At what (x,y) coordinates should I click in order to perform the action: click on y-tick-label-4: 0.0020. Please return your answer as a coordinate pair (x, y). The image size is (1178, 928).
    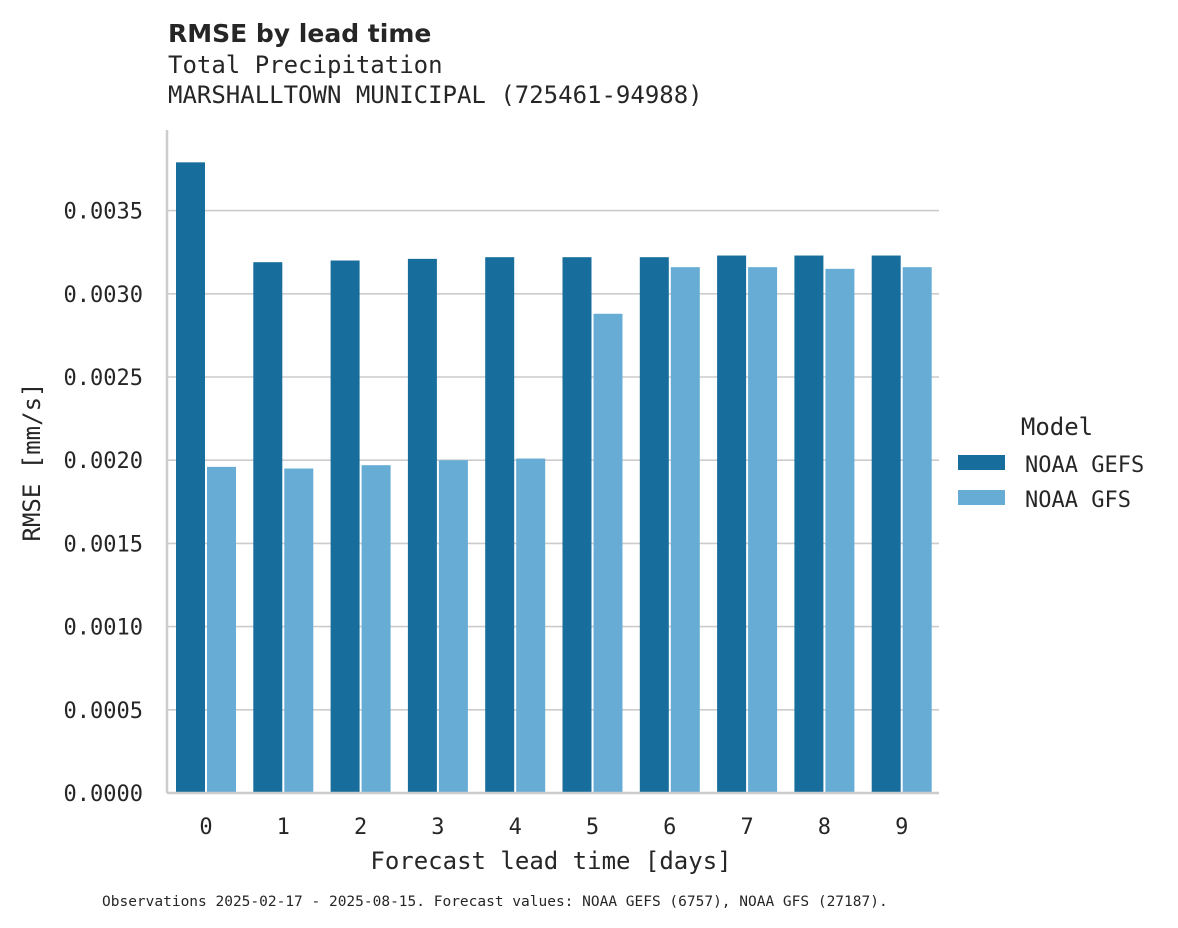
    Looking at the image, I should click on (103, 461).